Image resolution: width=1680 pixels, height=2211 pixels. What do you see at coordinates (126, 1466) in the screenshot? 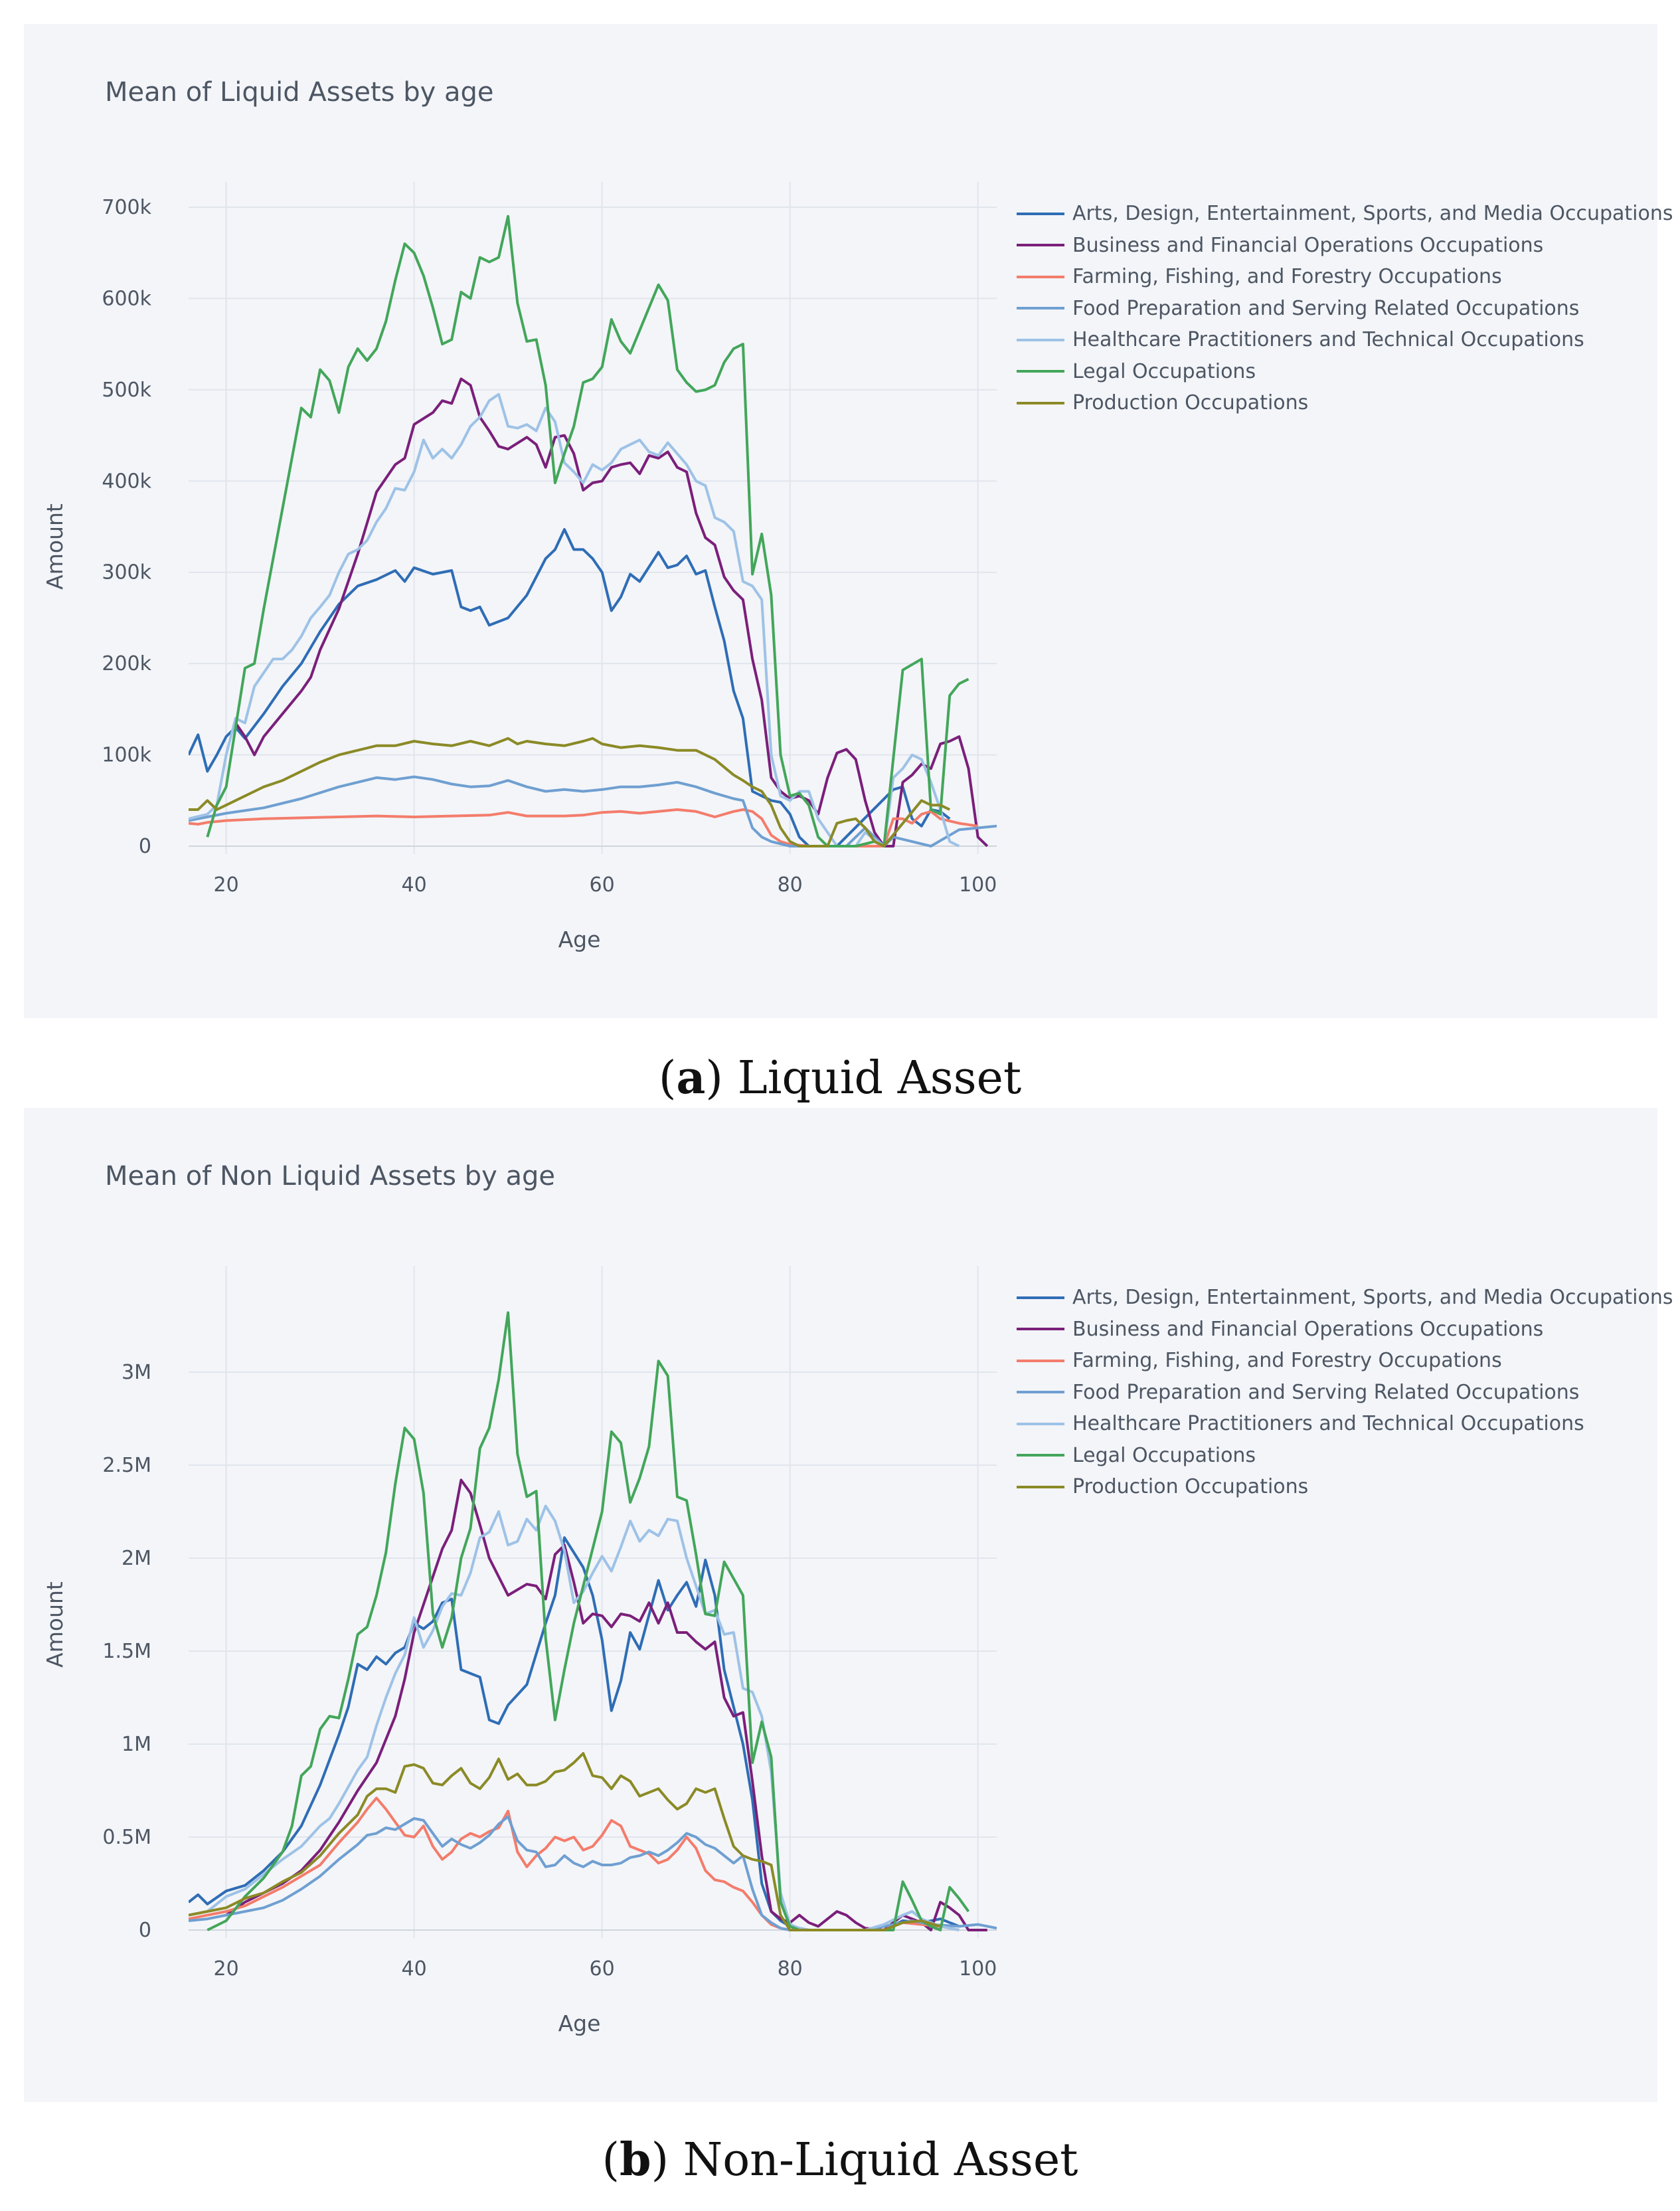
I see `y-tick-label: 2.5M` at bounding box center [126, 1466].